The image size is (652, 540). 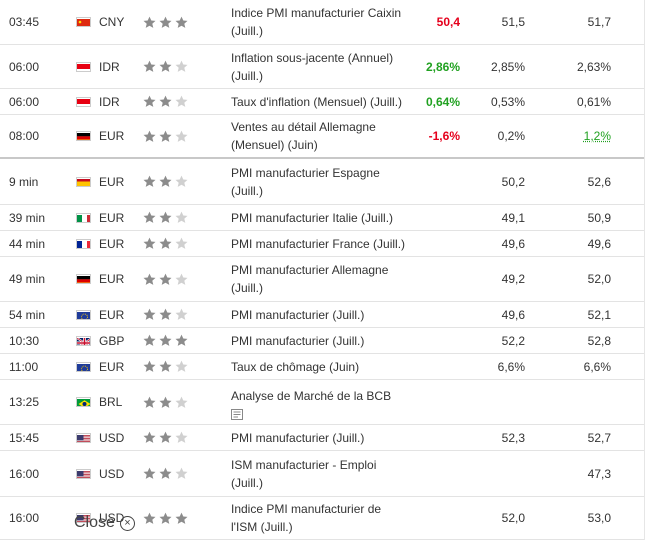 What do you see at coordinates (39, 314) in the screenshot?
I see `event-time: 54 min` at bounding box center [39, 314].